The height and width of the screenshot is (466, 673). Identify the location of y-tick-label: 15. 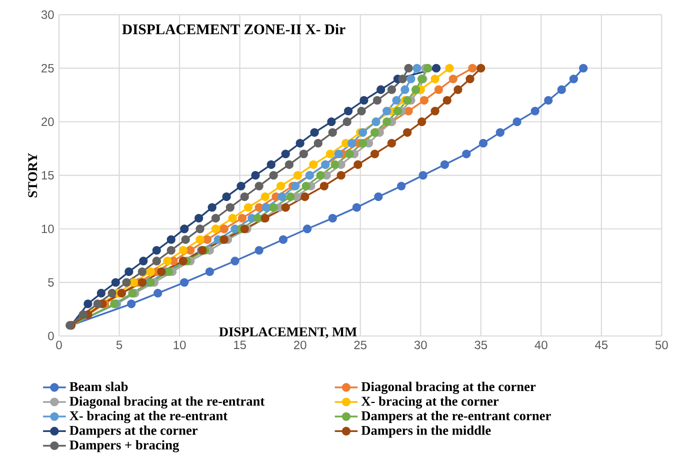
(48, 175).